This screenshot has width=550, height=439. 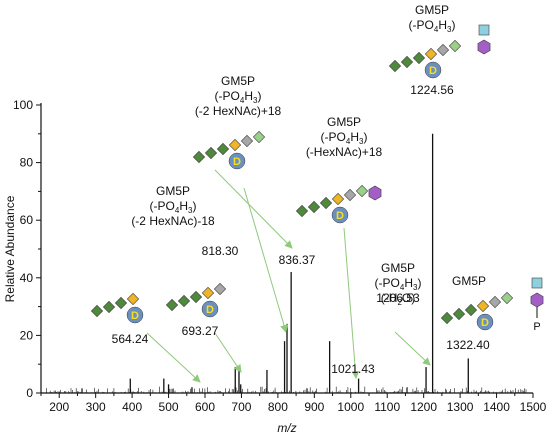 What do you see at coordinates (169, 407) in the screenshot?
I see `x-tick-label: 500` at bounding box center [169, 407].